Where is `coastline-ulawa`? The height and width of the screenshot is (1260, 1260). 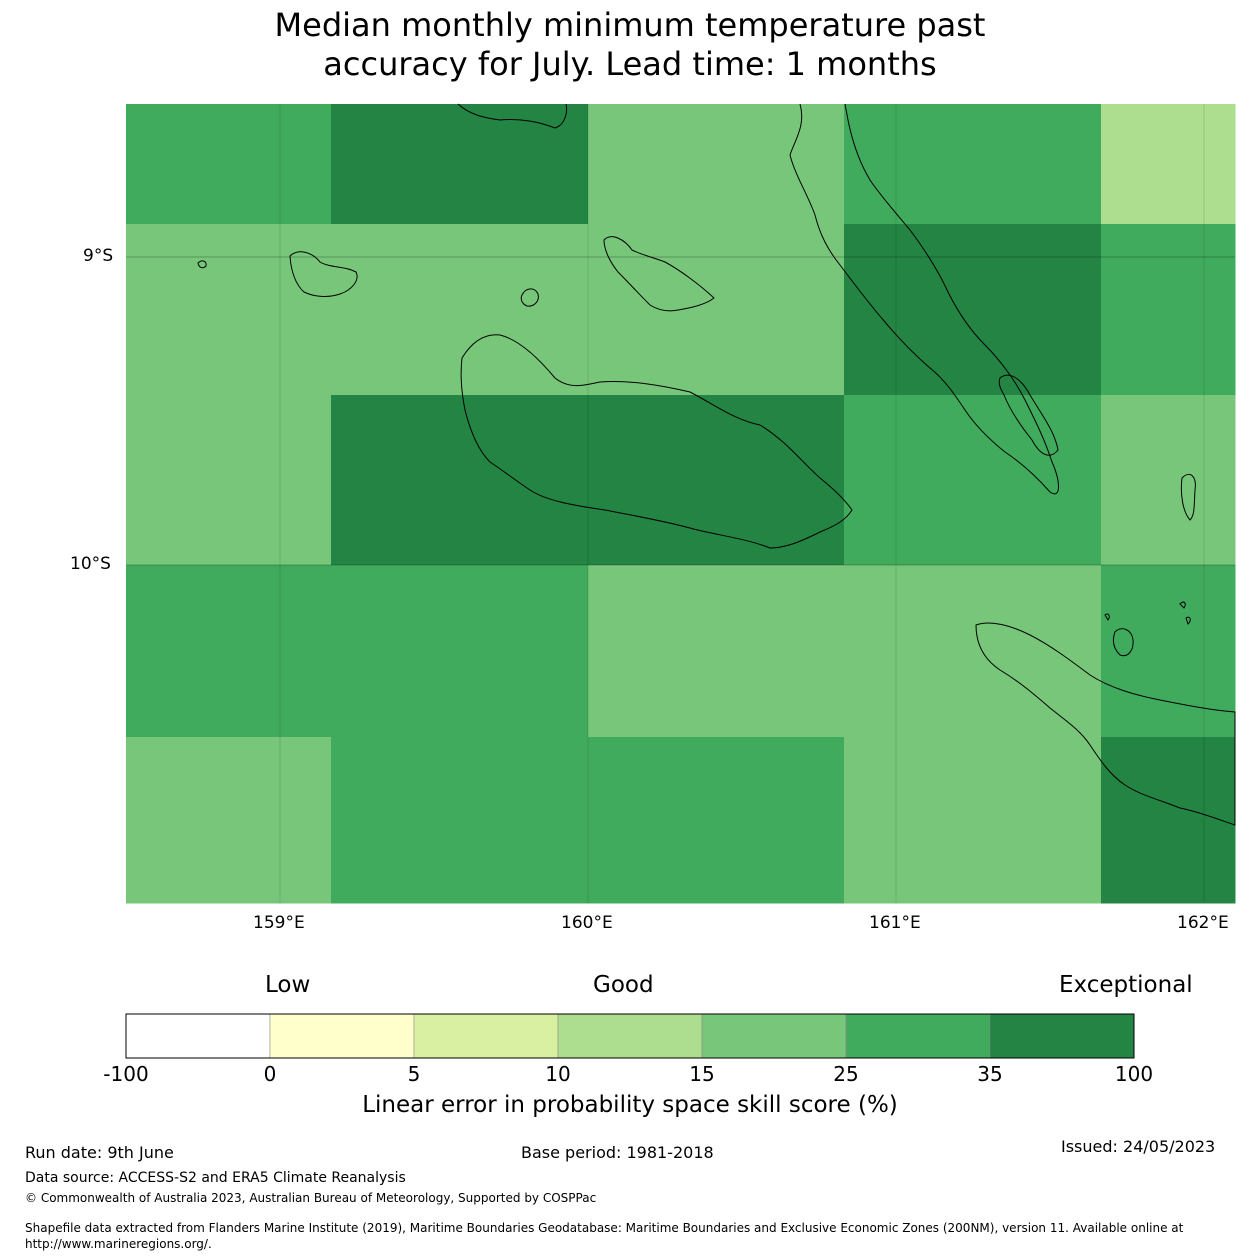 coastline-ulawa is located at coordinates (1188, 497).